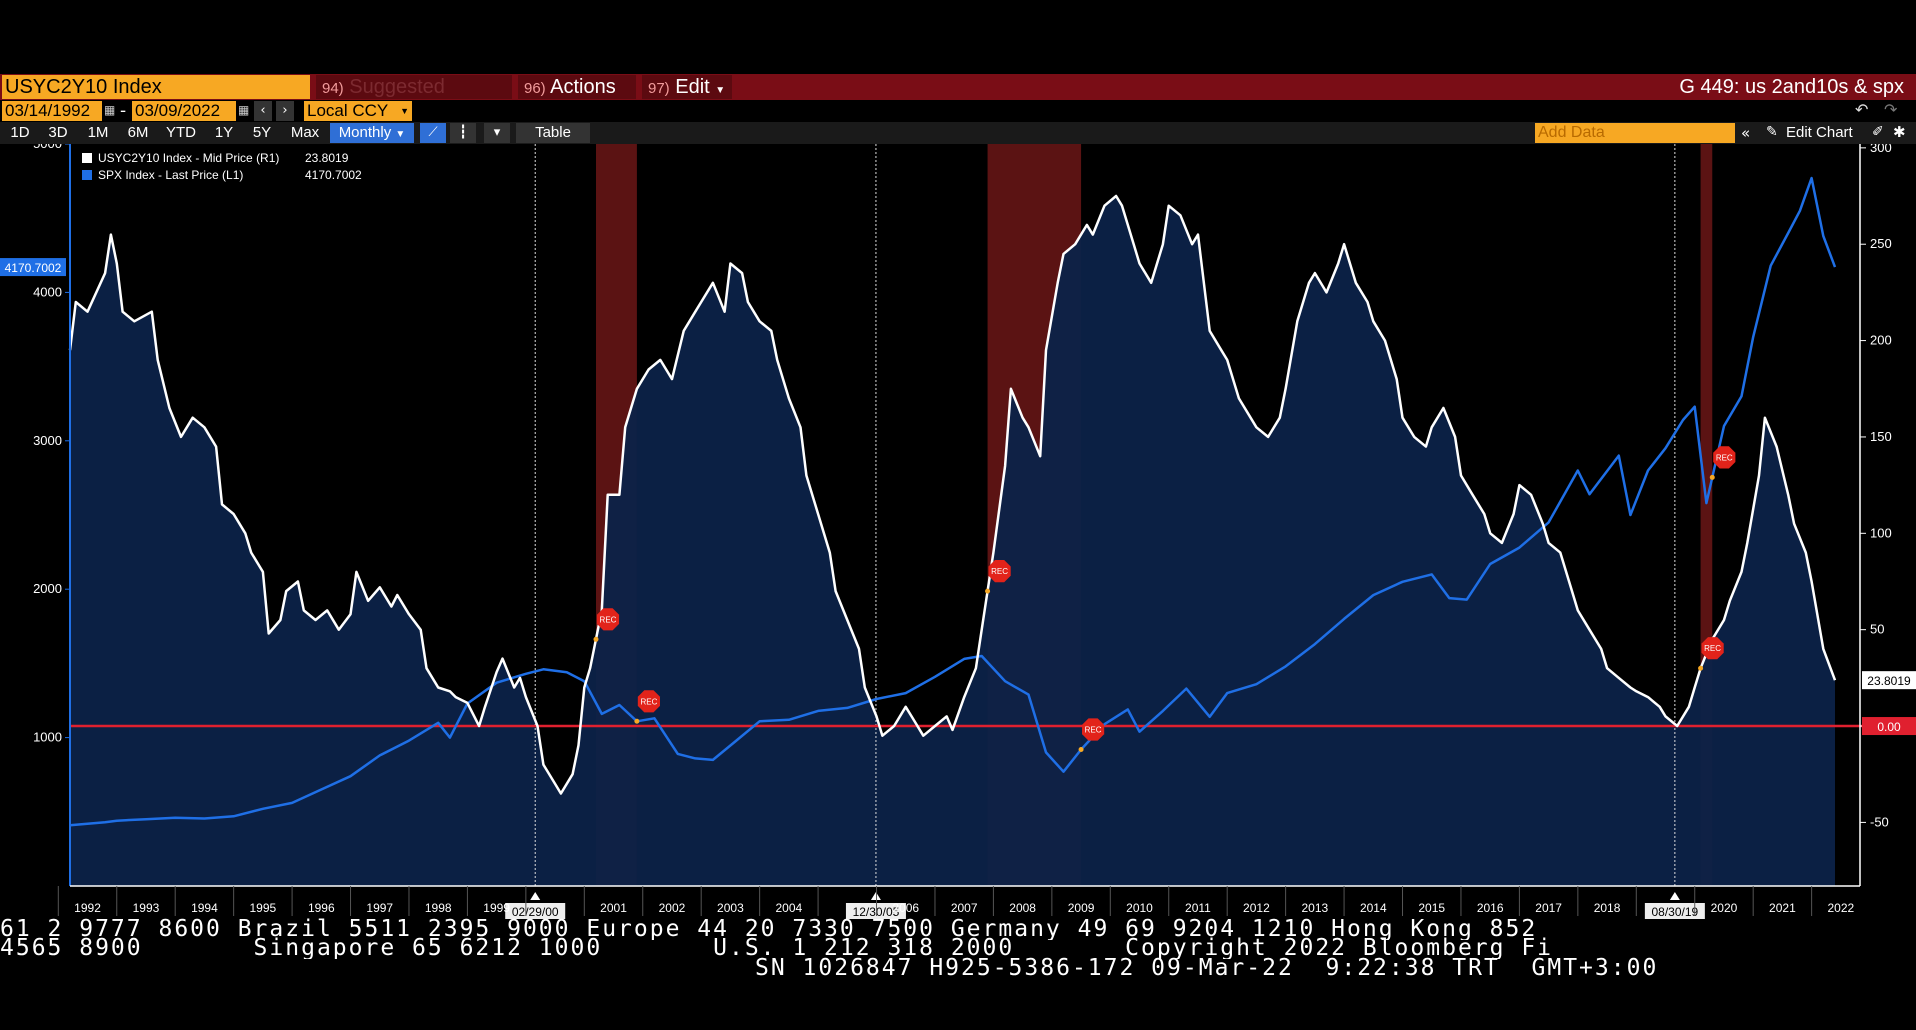 This screenshot has height=1030, width=1916. What do you see at coordinates (720, 90) in the screenshot?
I see `edit-caret-icon: ▼` at bounding box center [720, 90].